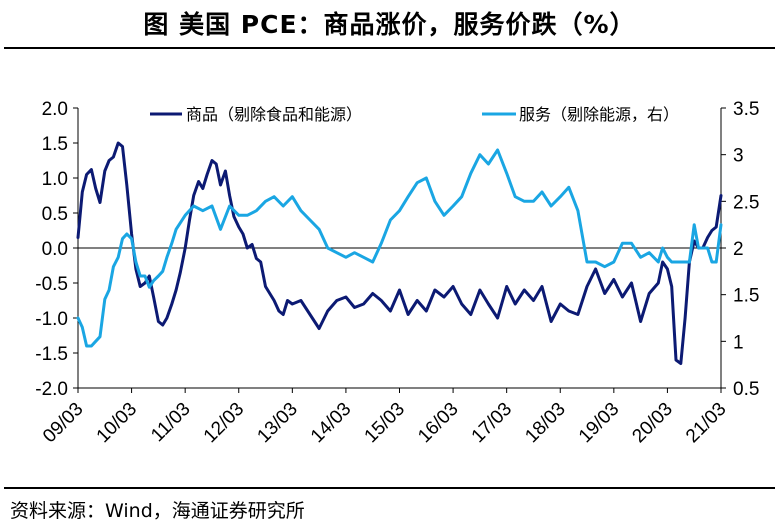  Describe the element at coordinates (706, 423) in the screenshot. I see `x-tick-label: 21/03` at that location.